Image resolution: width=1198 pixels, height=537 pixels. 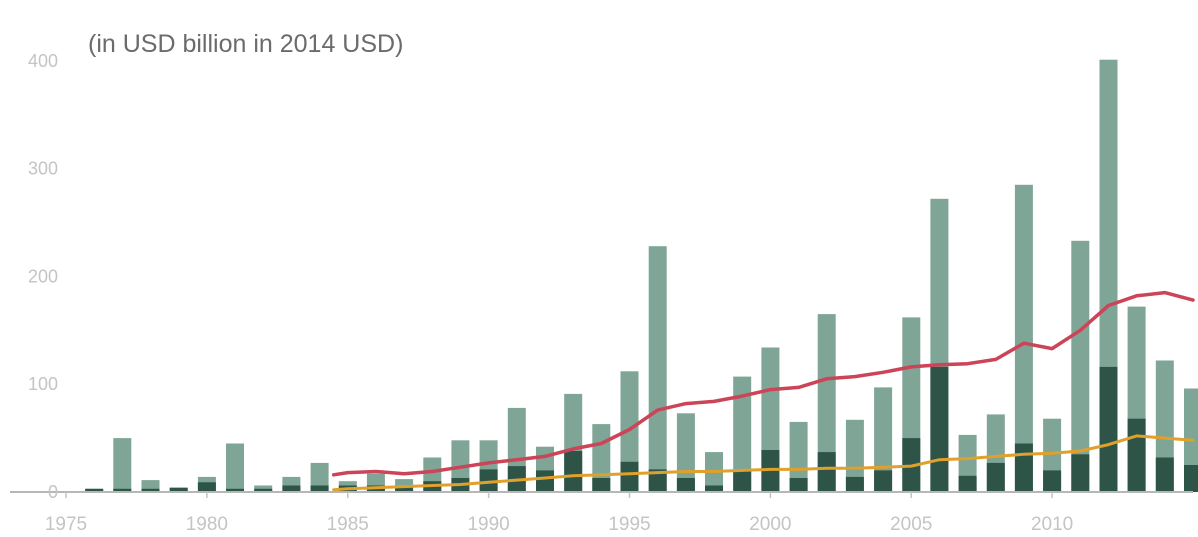 What do you see at coordinates (207, 524) in the screenshot?
I see `x-tick-label: 1980` at bounding box center [207, 524].